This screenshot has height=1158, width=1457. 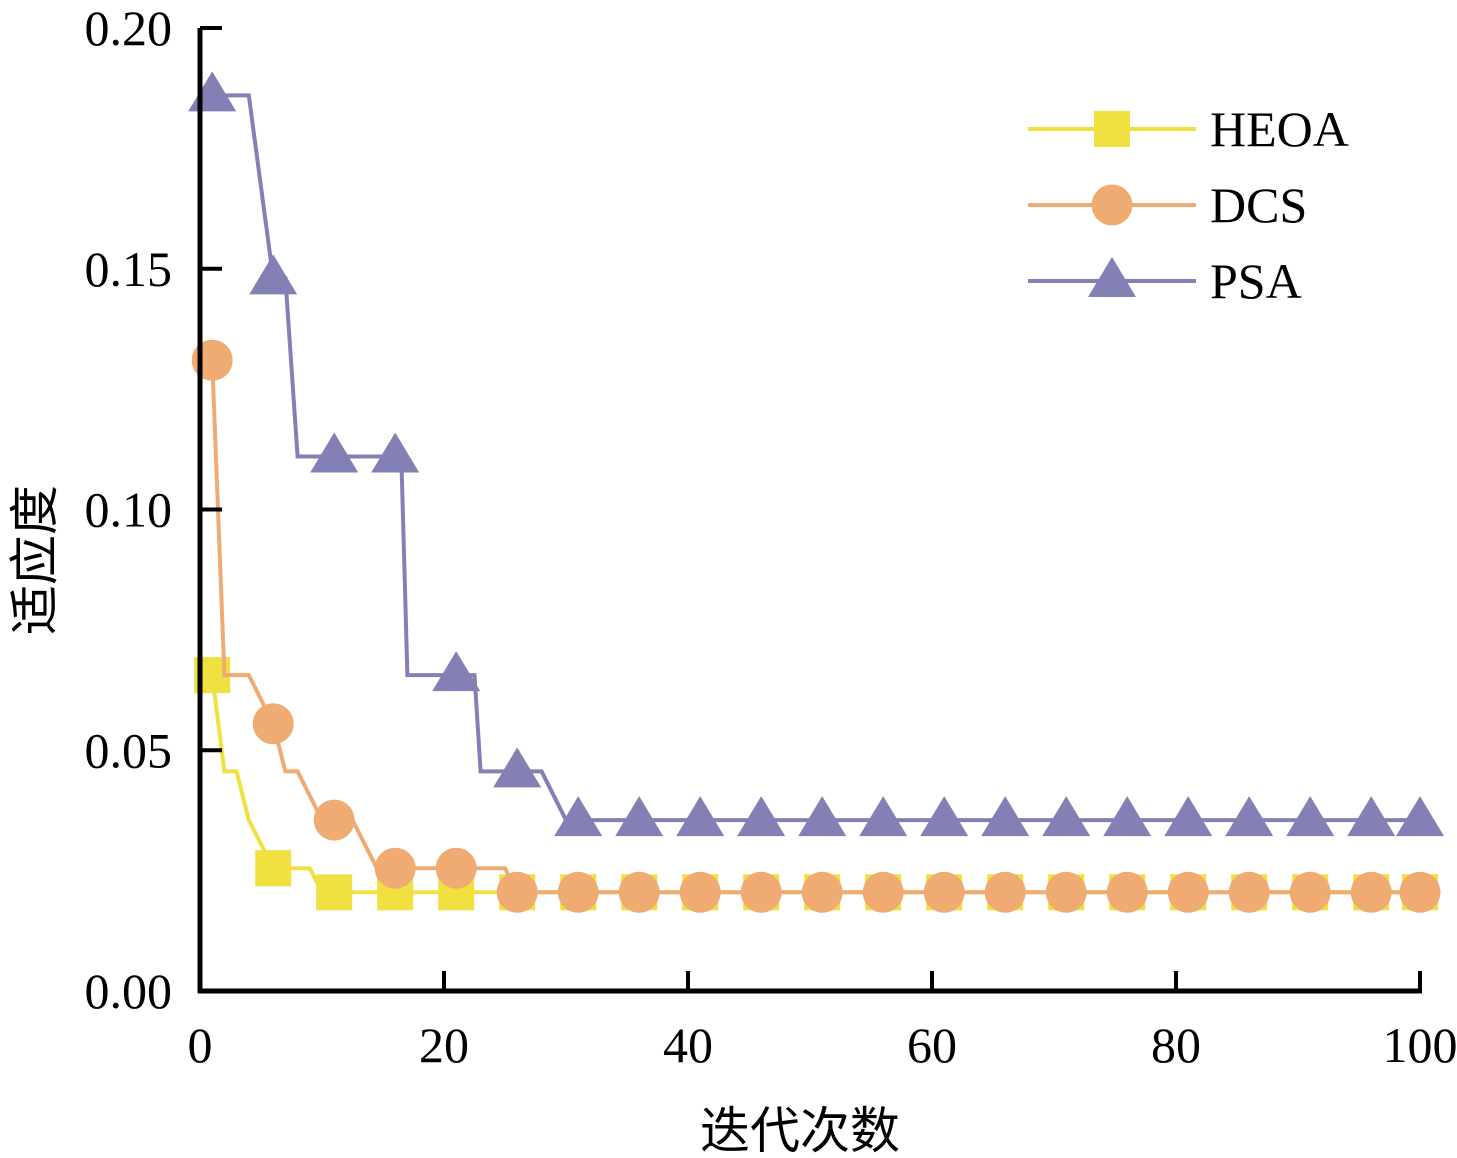 What do you see at coordinates (1256, 281) in the screenshot?
I see `legend-label: PSA` at bounding box center [1256, 281].